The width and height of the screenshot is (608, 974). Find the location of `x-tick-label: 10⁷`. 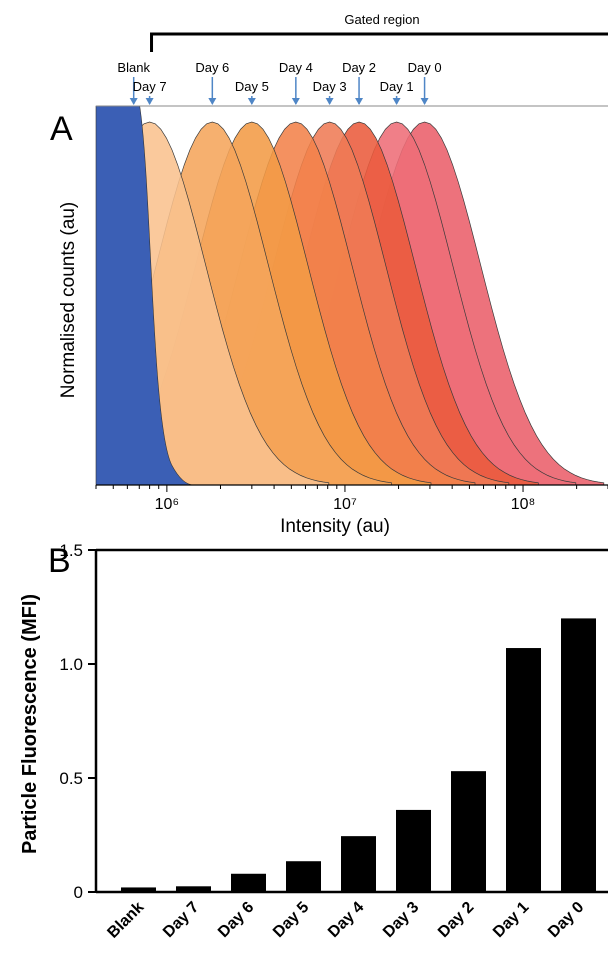

x-tick-label: 10⁷ is located at coordinates (345, 504).